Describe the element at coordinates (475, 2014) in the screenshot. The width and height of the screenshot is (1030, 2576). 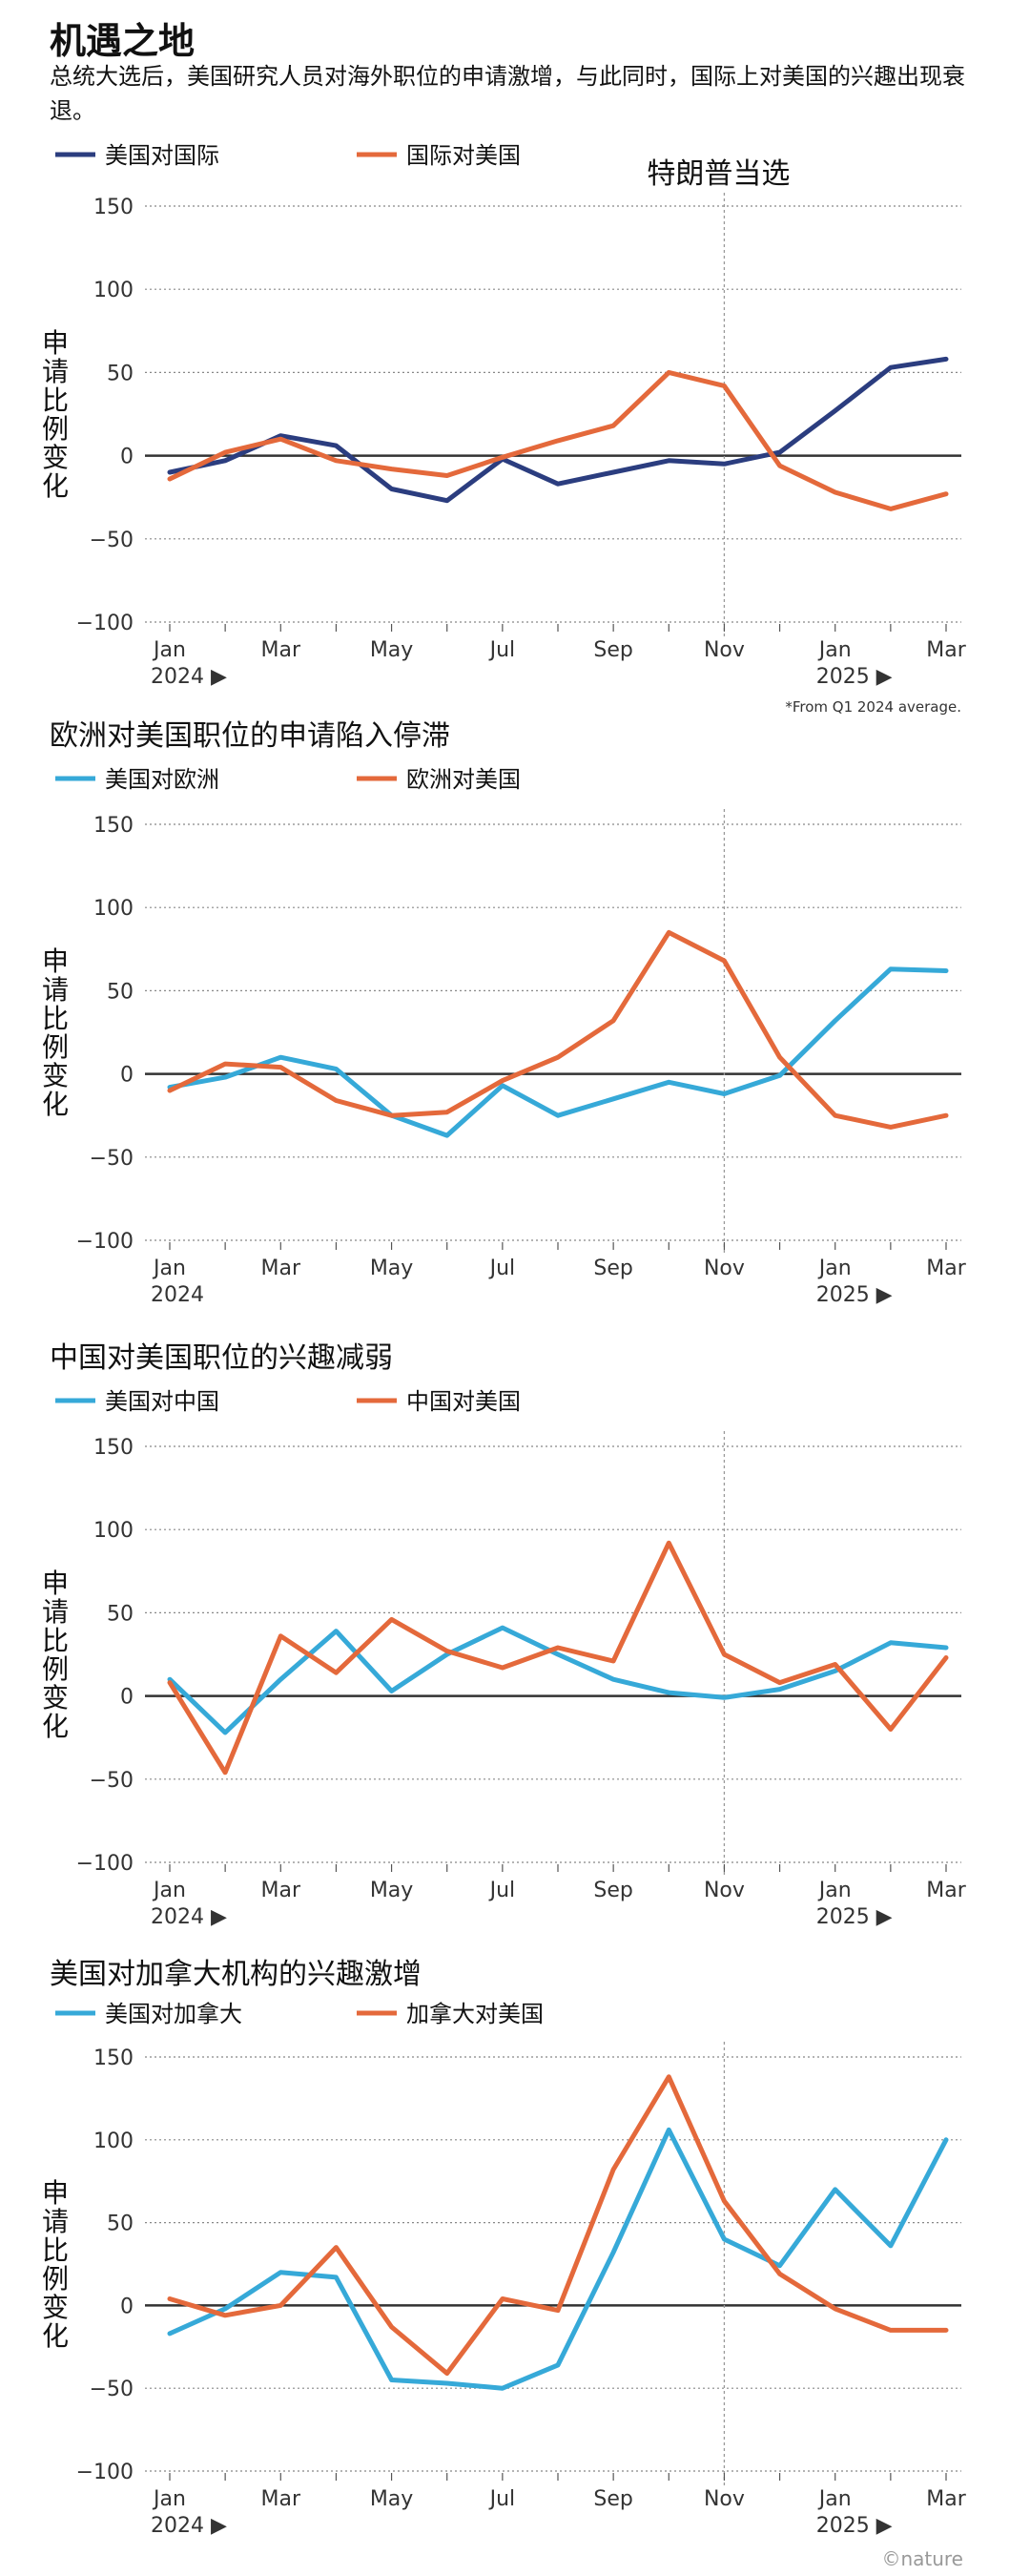
I see `legend-label-2: 加拿大对美国` at that location.